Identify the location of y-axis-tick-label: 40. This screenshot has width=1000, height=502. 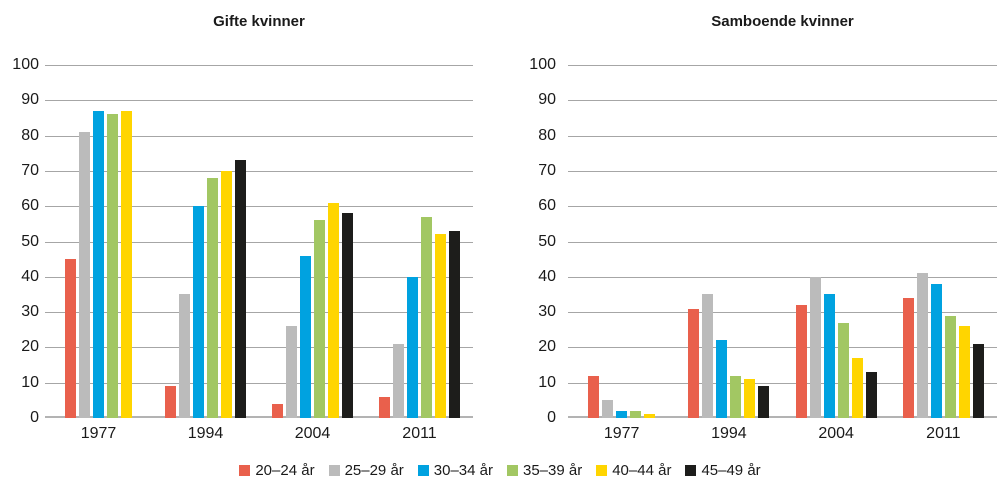
(547, 276).